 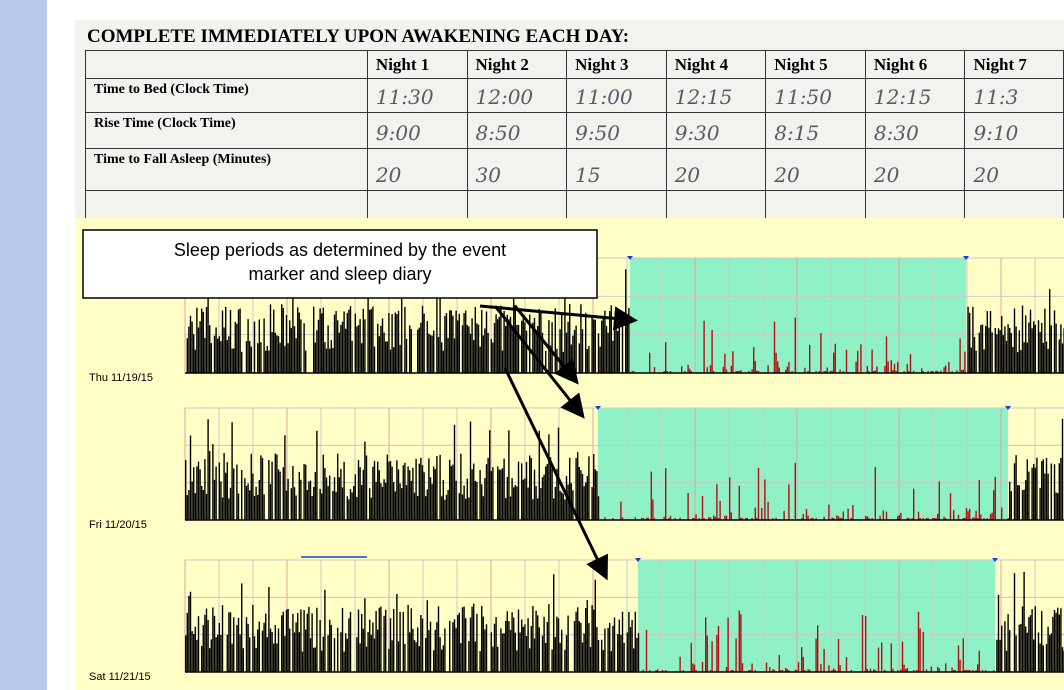 I want to click on side-strip, so click(x=23, y=345).